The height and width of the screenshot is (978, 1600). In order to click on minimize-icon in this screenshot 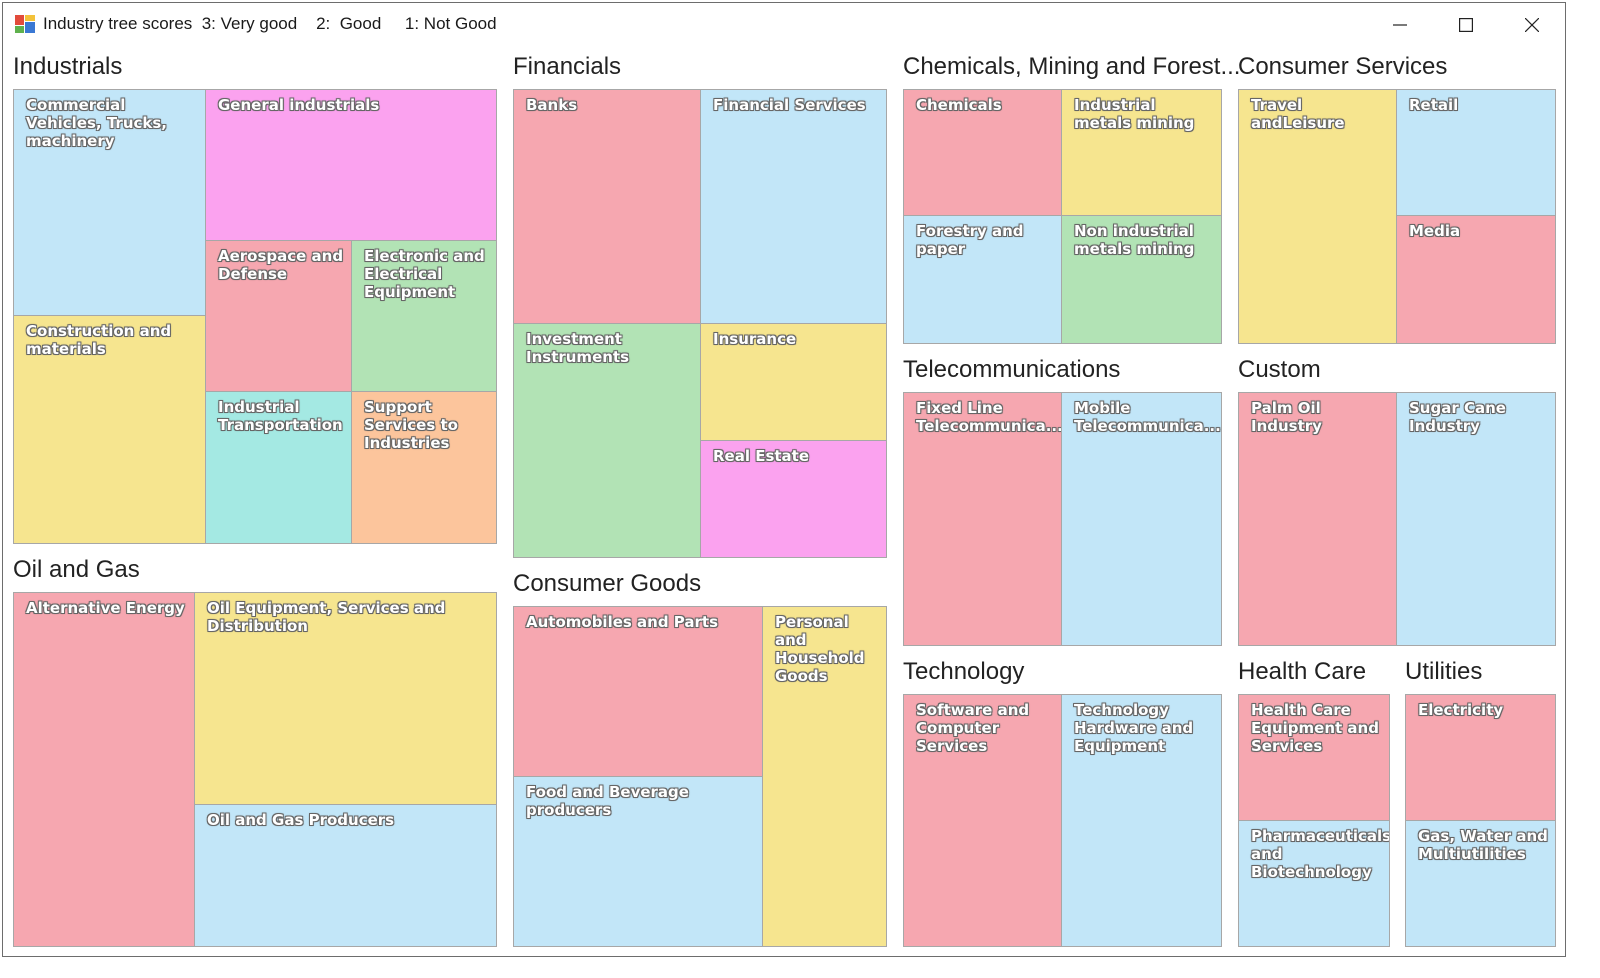, I will do `click(1400, 25)`.